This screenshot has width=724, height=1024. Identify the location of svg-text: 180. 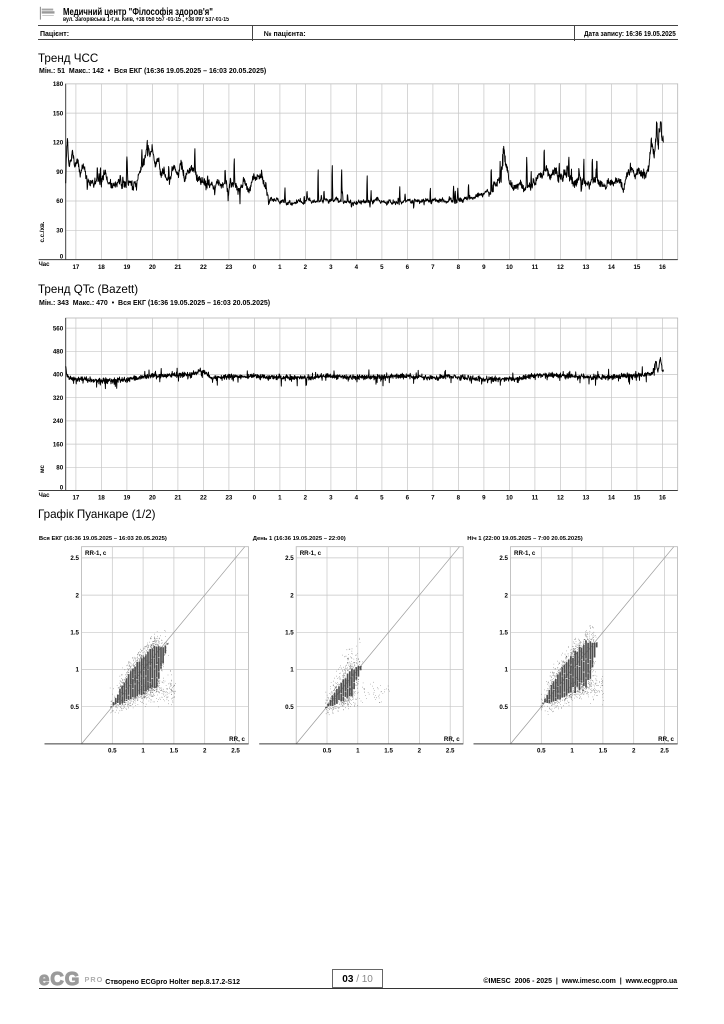
(58, 84).